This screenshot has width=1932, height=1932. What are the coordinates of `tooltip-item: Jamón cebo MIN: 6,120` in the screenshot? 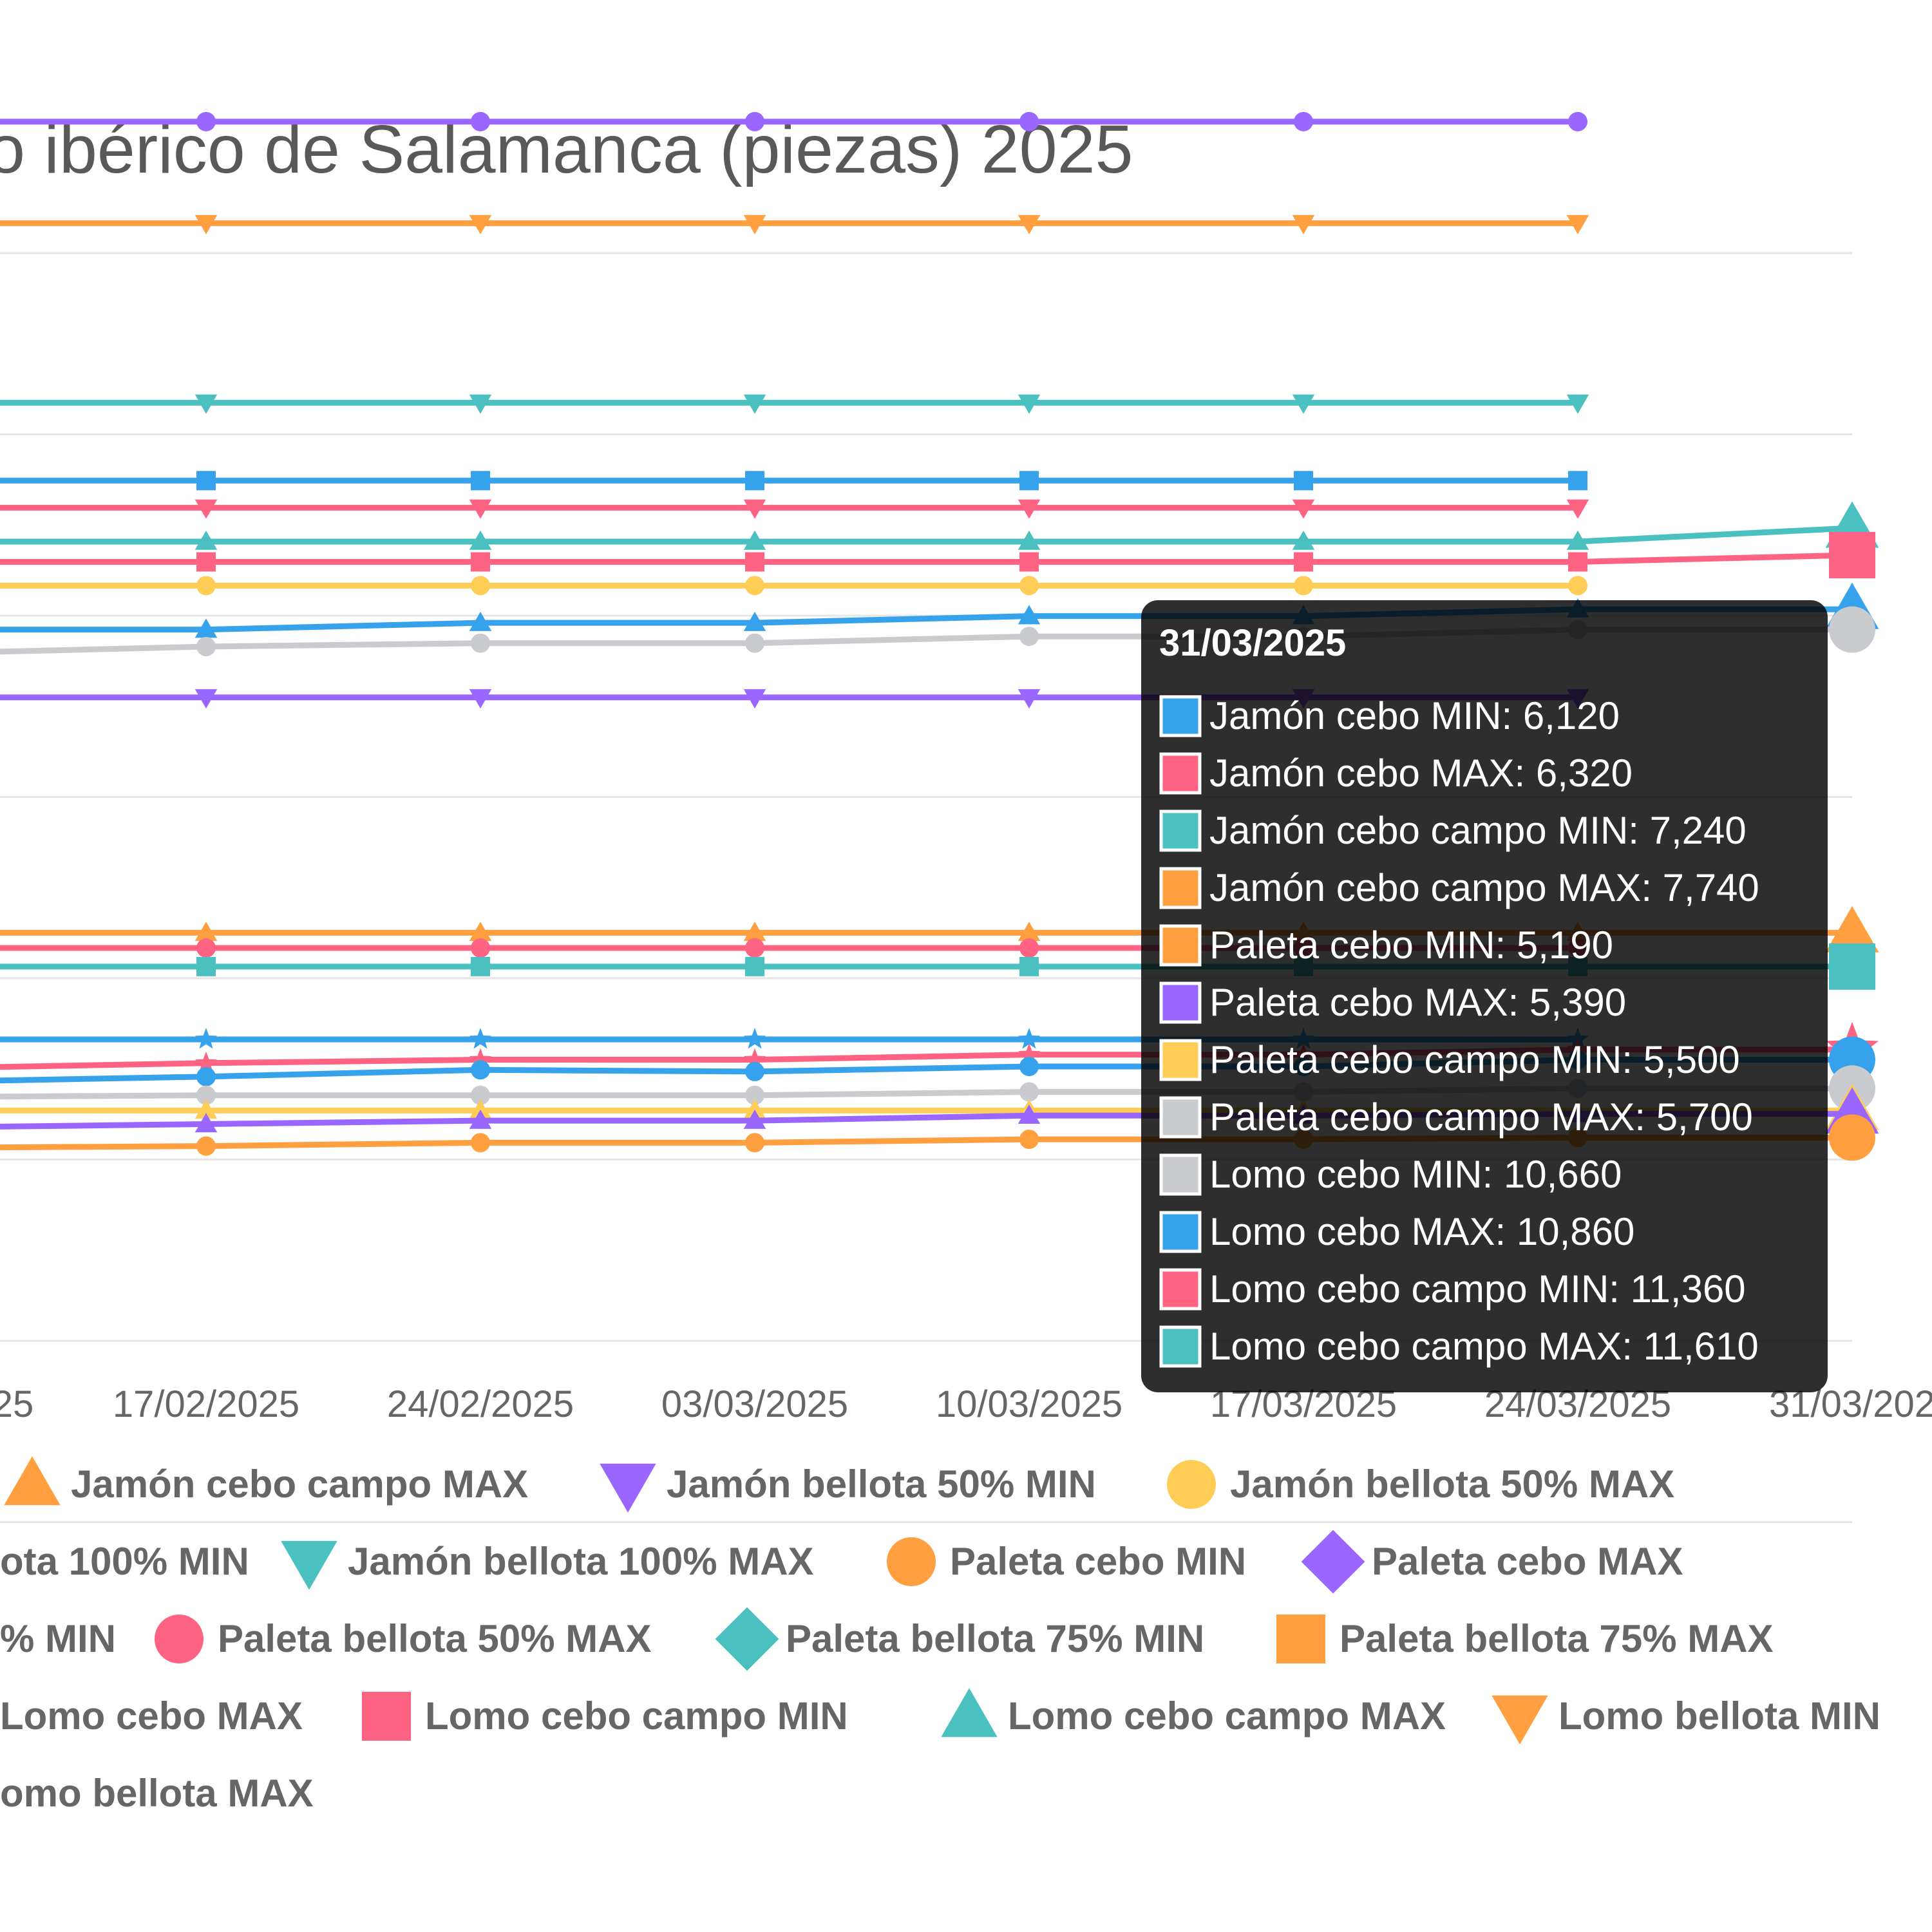 It's located at (1415, 716).